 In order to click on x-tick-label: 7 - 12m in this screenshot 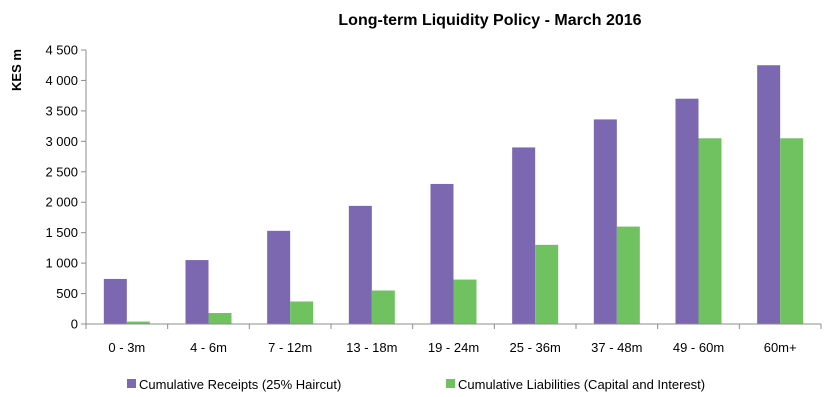, I will do `click(290, 347)`.